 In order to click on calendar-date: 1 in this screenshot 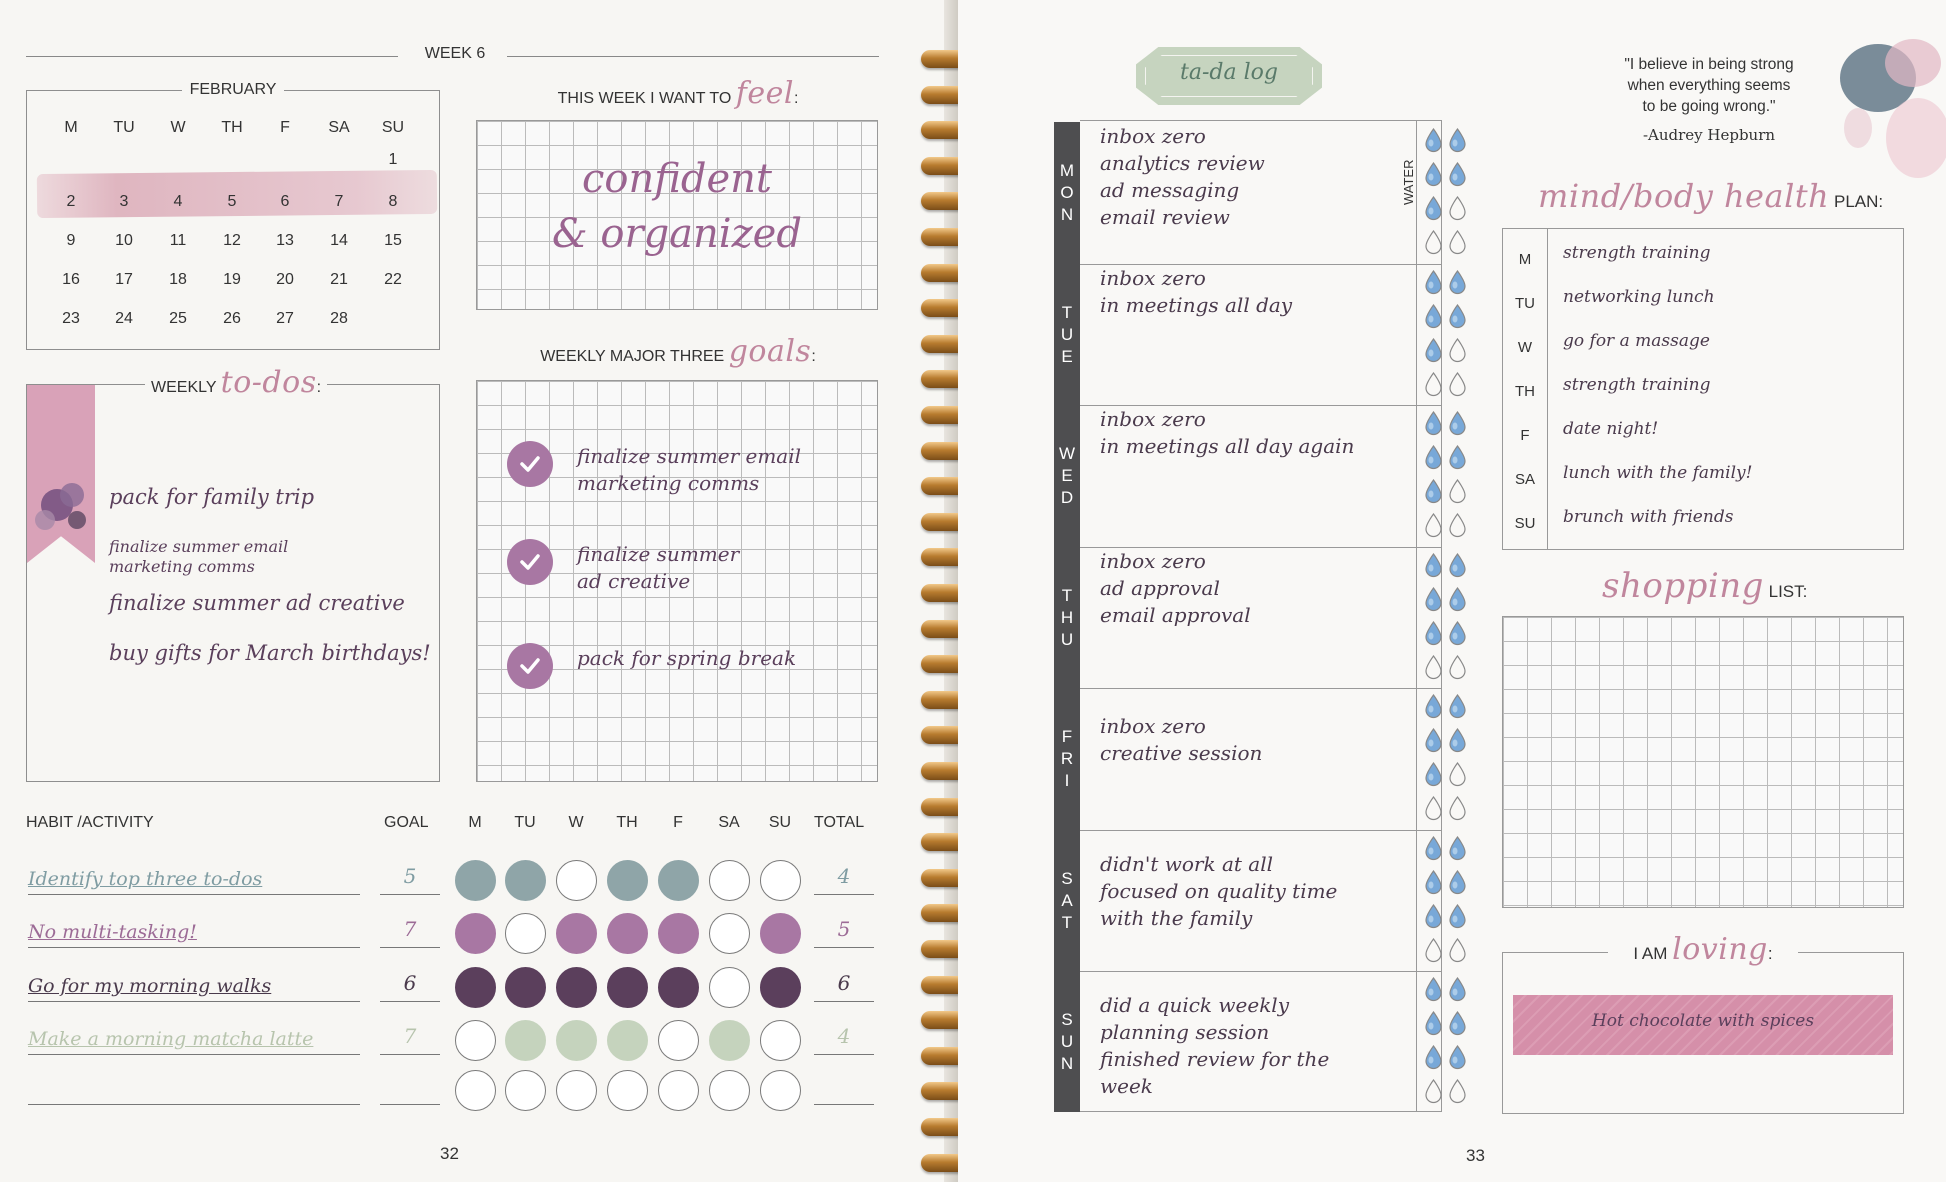, I will do `click(393, 159)`.